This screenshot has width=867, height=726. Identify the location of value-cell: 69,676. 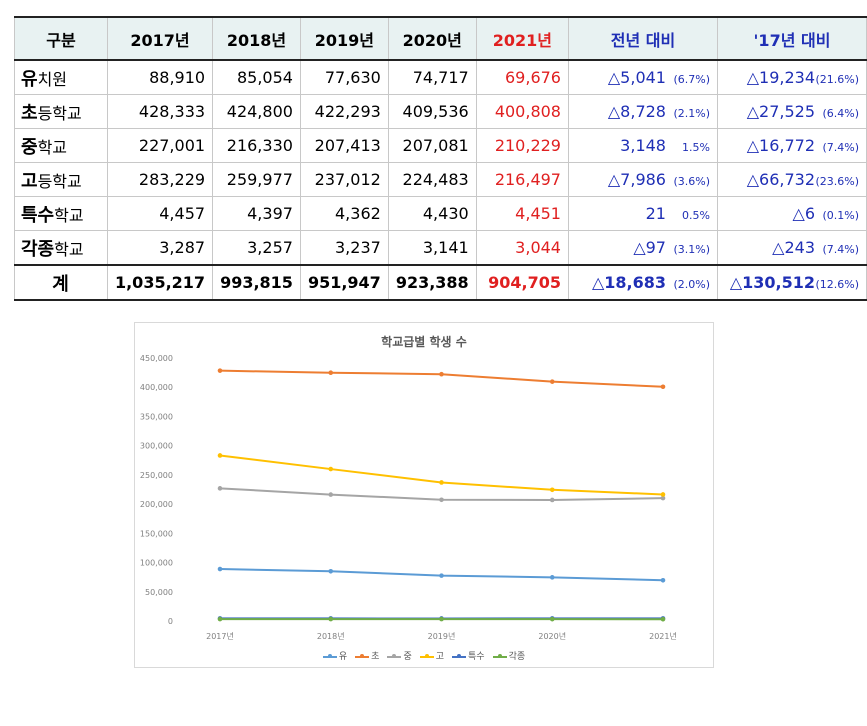
(522, 77).